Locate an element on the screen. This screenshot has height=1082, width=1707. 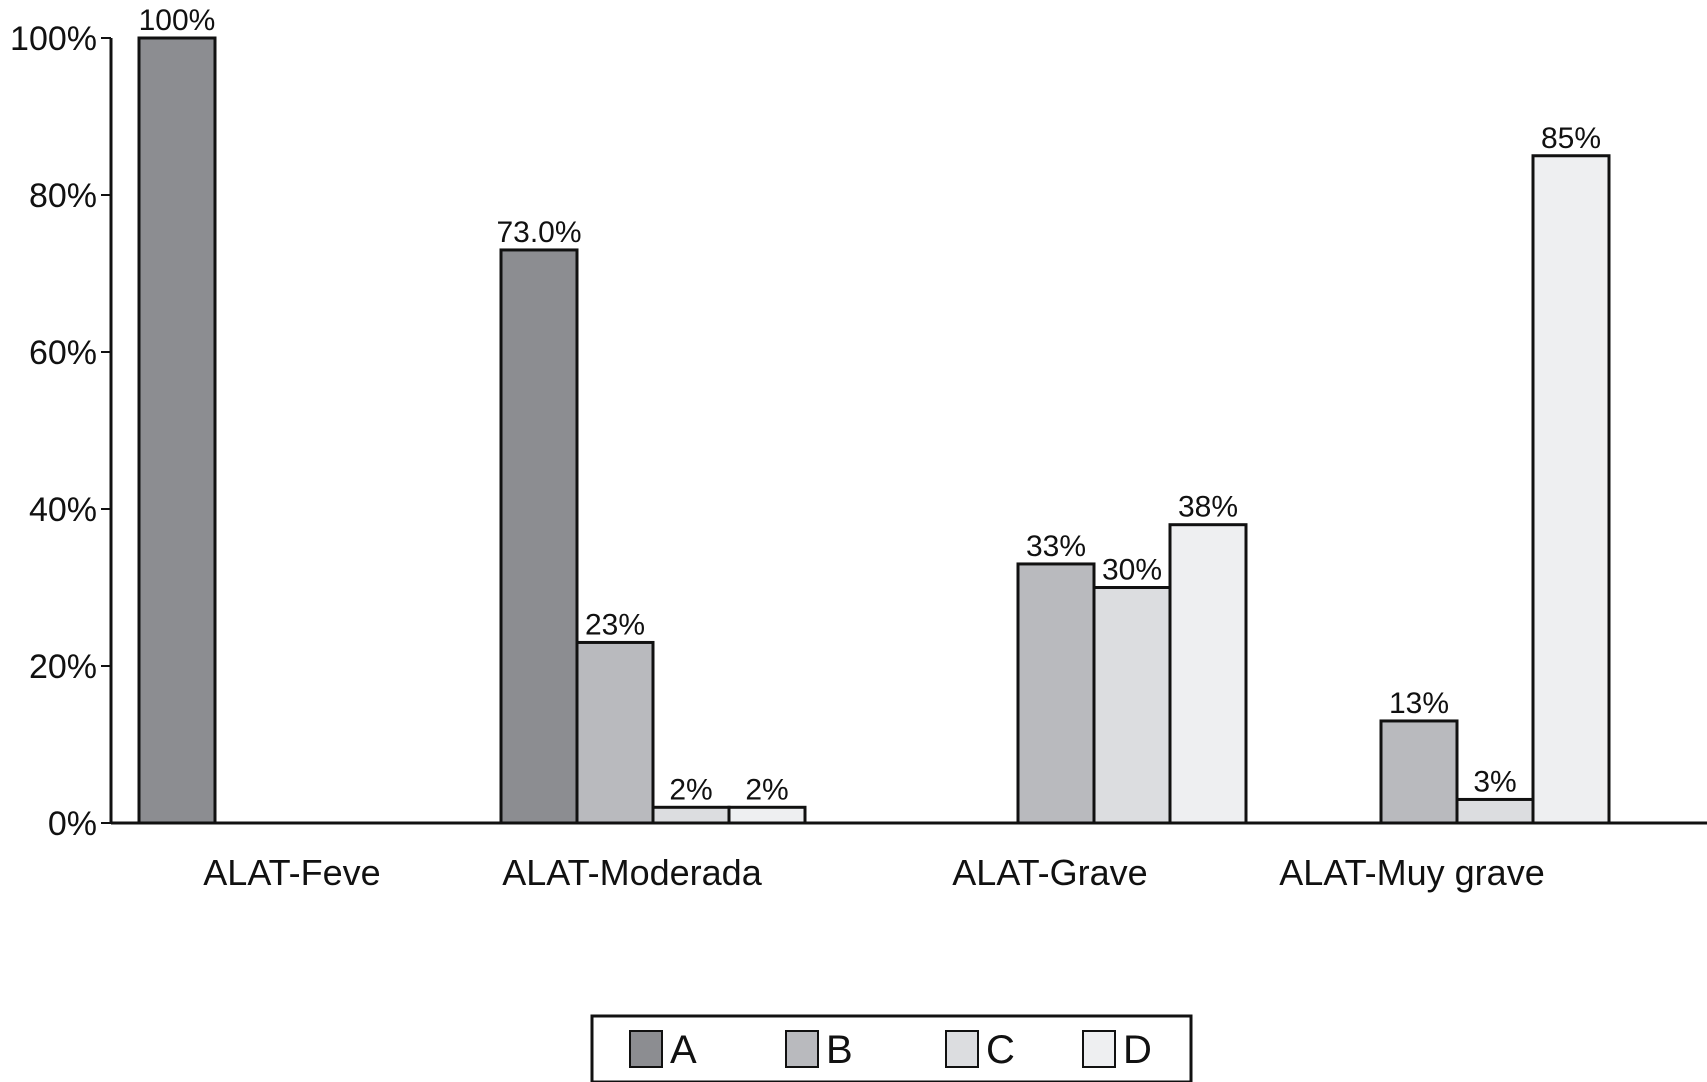
y-tick-label: 100% is located at coordinates (53, 39).